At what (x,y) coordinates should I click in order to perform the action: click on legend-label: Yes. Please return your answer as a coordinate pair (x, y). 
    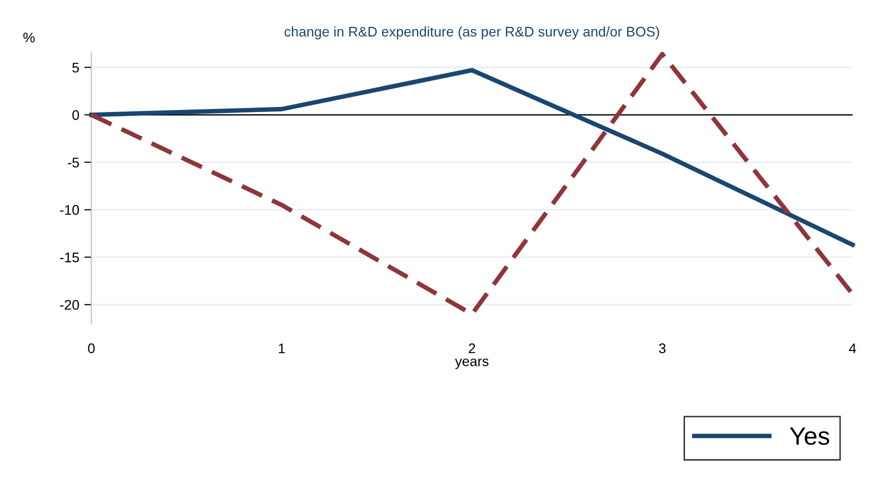
    Looking at the image, I should click on (810, 436).